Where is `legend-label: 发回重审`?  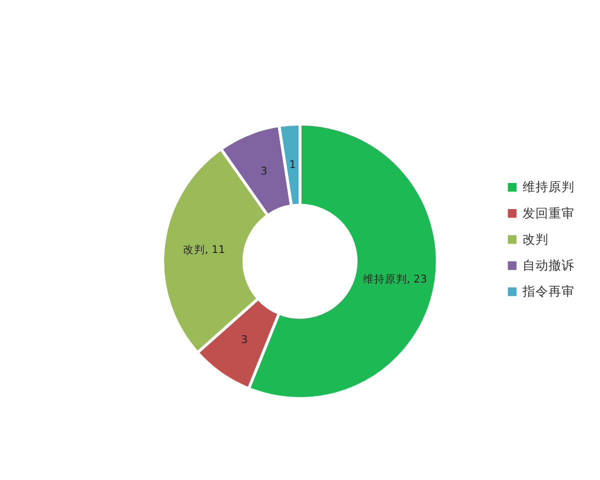
legend-label: 发回重审 is located at coordinates (548, 212).